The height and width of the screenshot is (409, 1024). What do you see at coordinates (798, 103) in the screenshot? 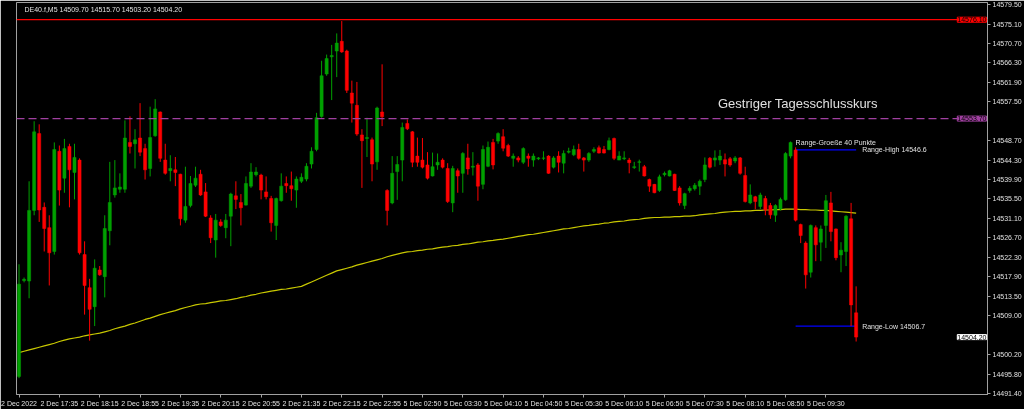
I see `annotation: Gestriger Tagesschlusskurs` at bounding box center [798, 103].